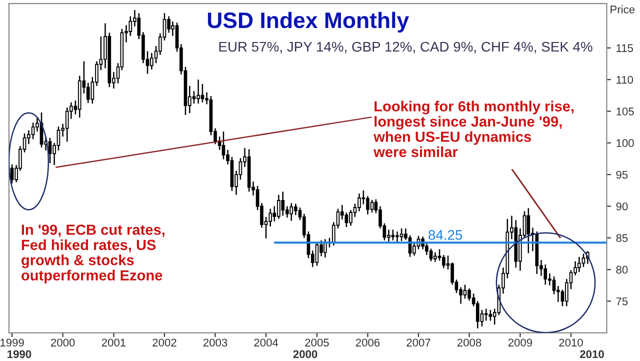  I want to click on x-tick-label: 2009, so click(520, 342).